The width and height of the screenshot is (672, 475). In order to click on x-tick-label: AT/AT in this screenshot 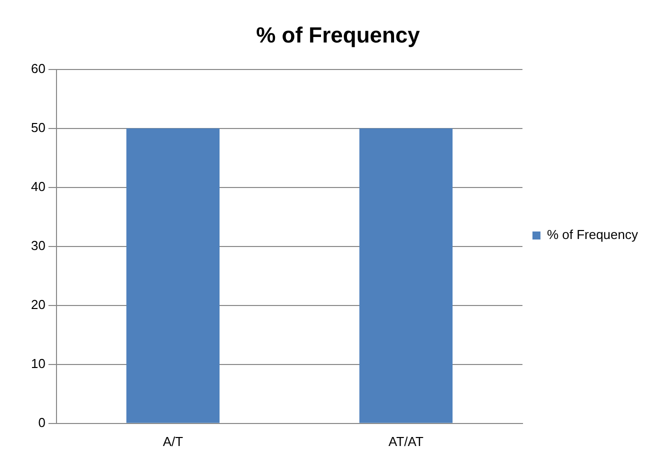, I will do `click(406, 441)`.